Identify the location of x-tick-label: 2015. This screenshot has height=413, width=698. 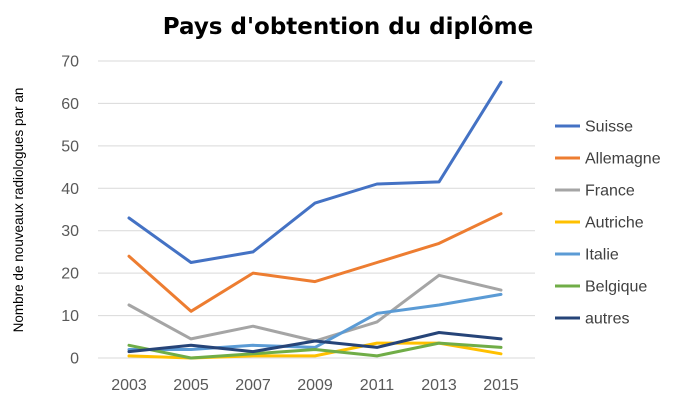
(501, 385).